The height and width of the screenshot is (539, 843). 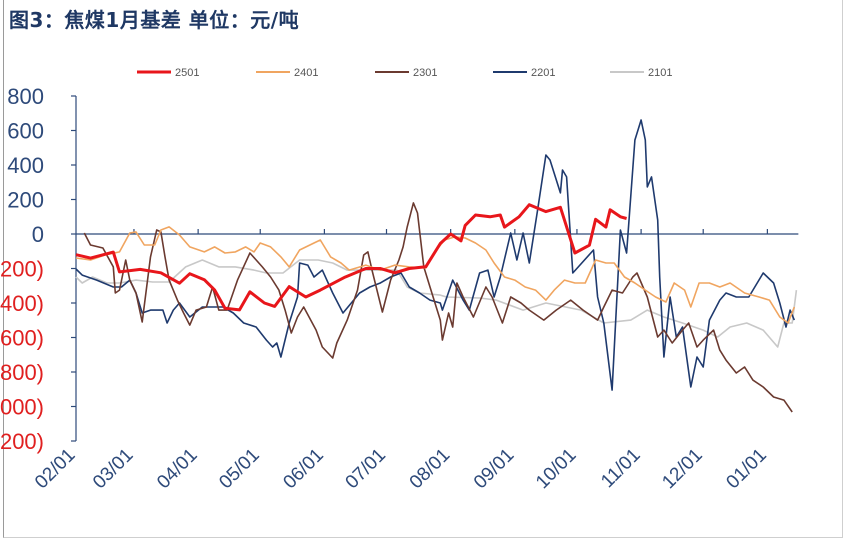 What do you see at coordinates (303, 469) in the screenshot?
I see `x-tick-label: 06/01` at bounding box center [303, 469].